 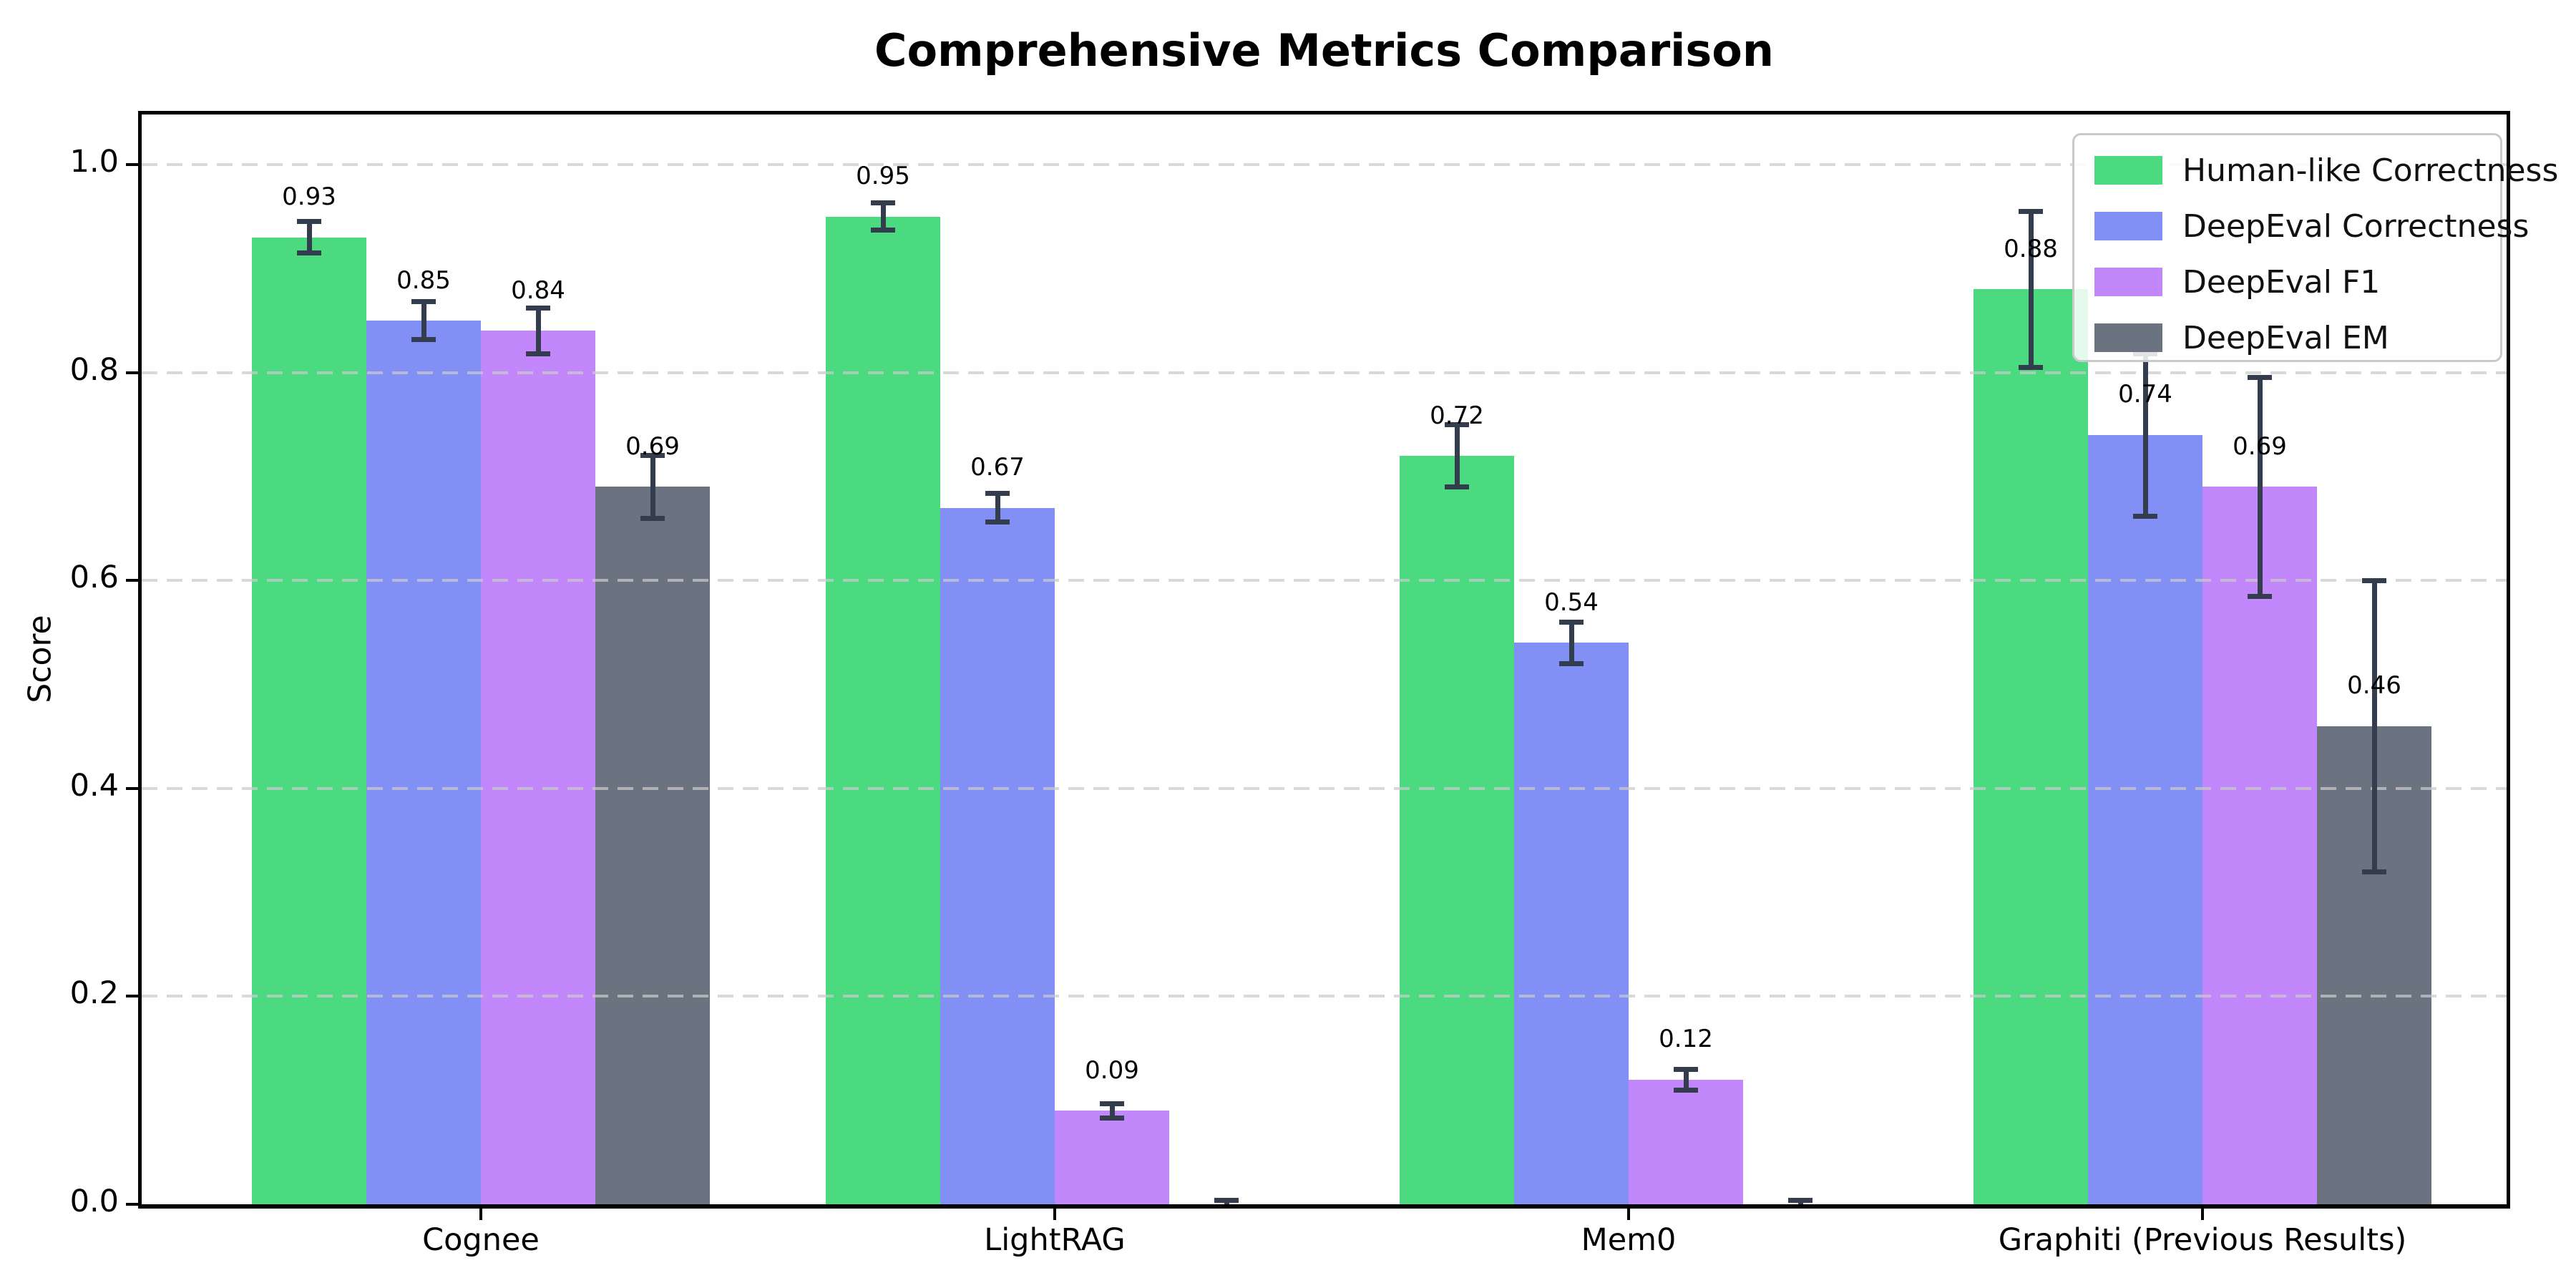 I want to click on y-tick-label: 0.8, so click(x=94, y=369).